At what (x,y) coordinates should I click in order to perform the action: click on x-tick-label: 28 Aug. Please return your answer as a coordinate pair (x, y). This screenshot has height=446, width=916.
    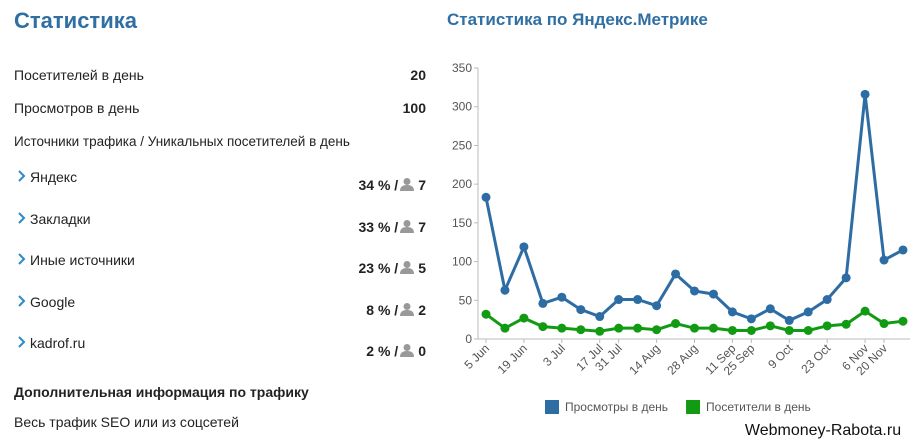
    Looking at the image, I should click on (682, 359).